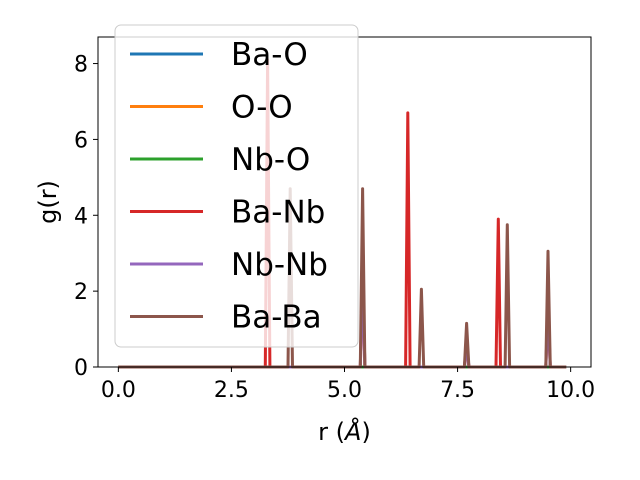  What do you see at coordinates (81, 292) in the screenshot?
I see `y-tick-label: 2` at bounding box center [81, 292].